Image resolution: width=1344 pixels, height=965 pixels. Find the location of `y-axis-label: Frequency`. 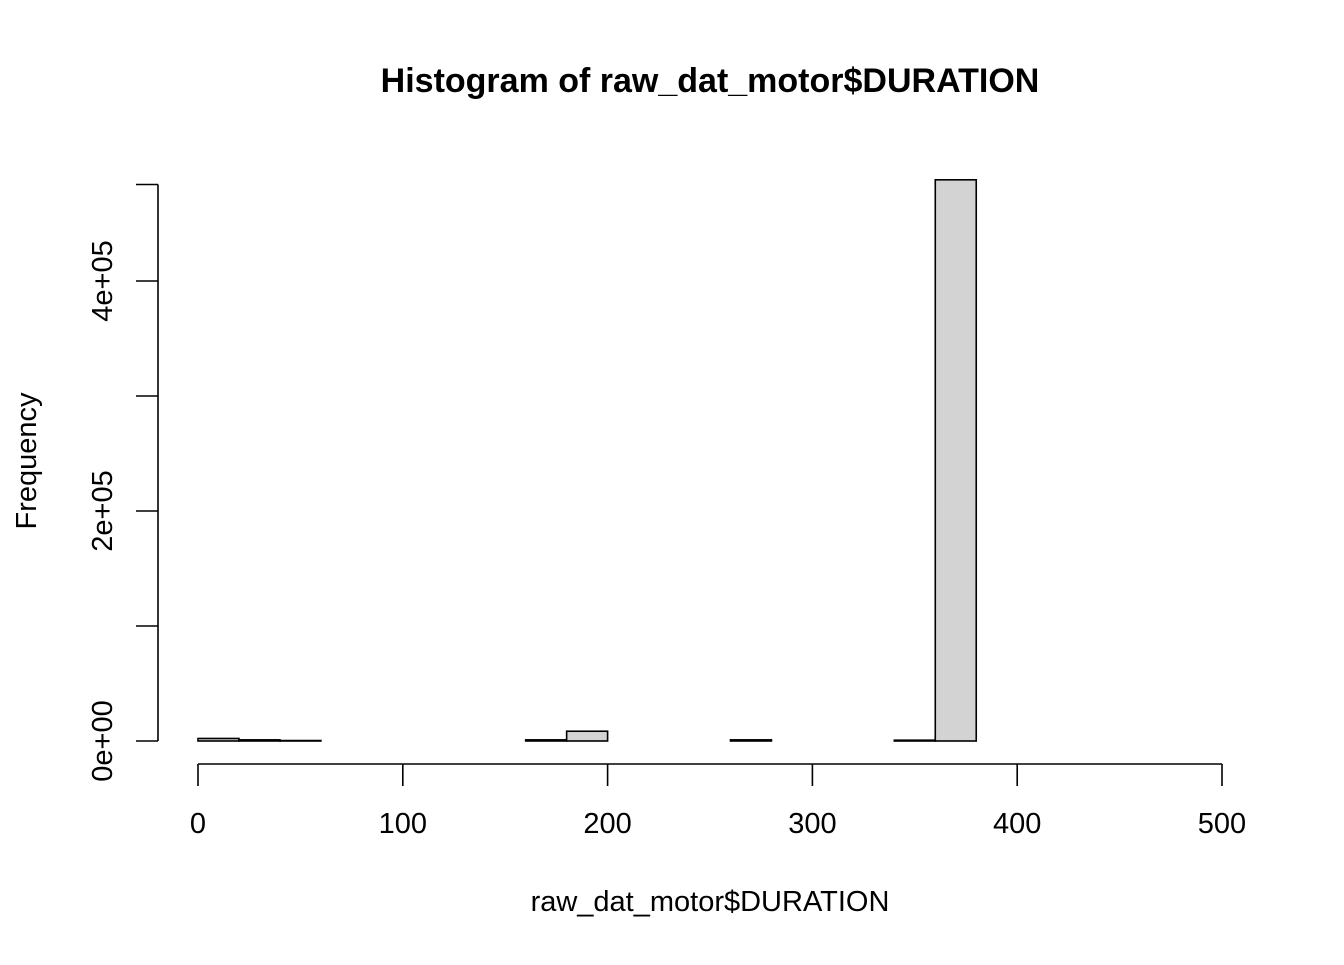

y-axis-label: Frequency is located at coordinates (27, 461).